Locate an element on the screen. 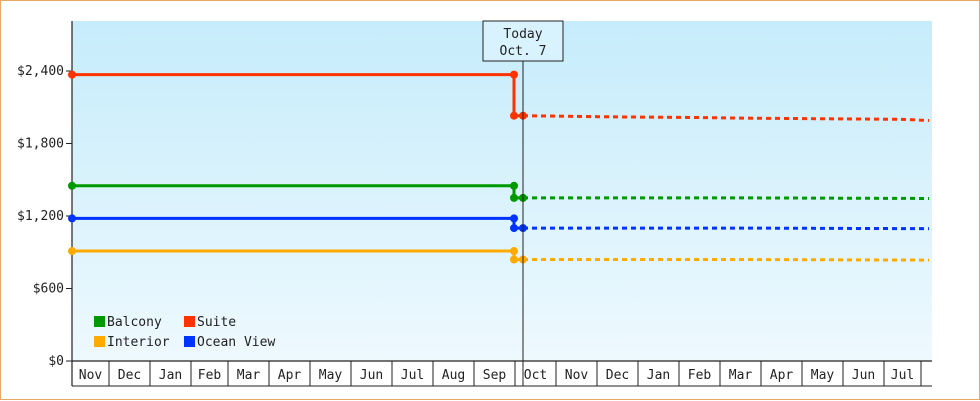 Image resolution: width=980 pixels, height=401 pixels. today-marker-box is located at coordinates (523, 41).